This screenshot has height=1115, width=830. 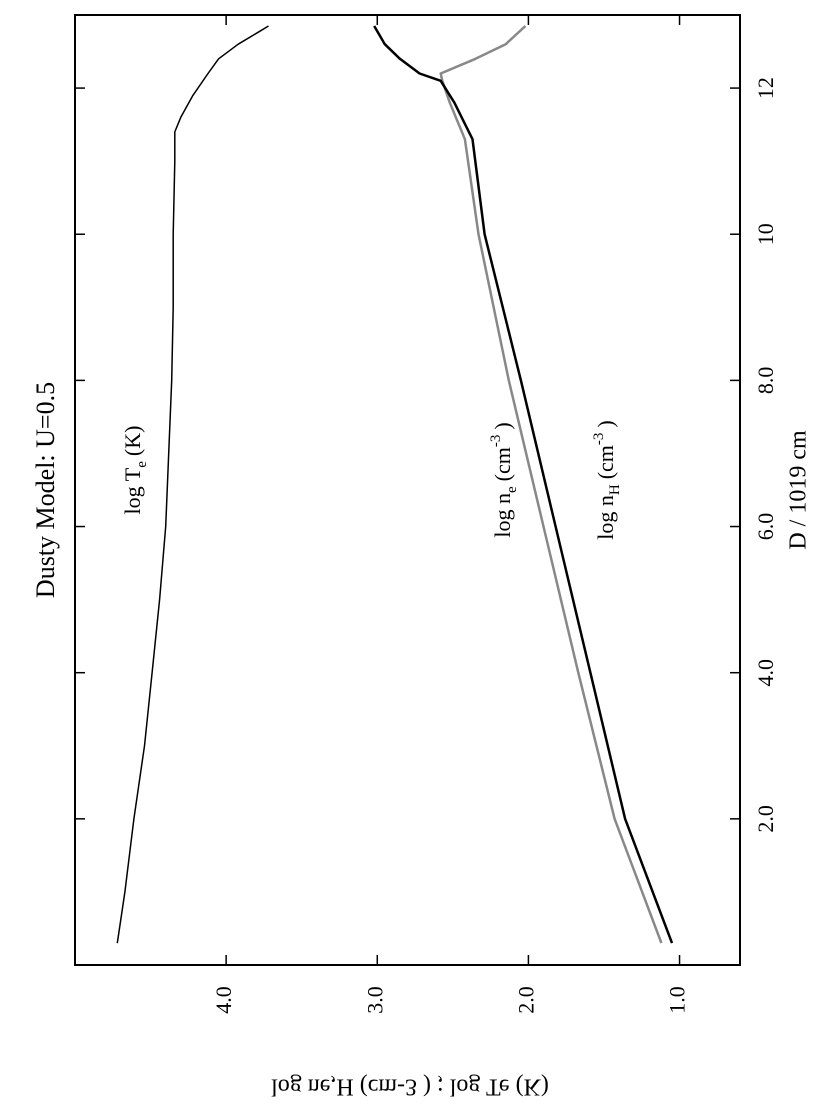 What do you see at coordinates (765, 234) in the screenshot?
I see `x-tick-label: 10` at bounding box center [765, 234].